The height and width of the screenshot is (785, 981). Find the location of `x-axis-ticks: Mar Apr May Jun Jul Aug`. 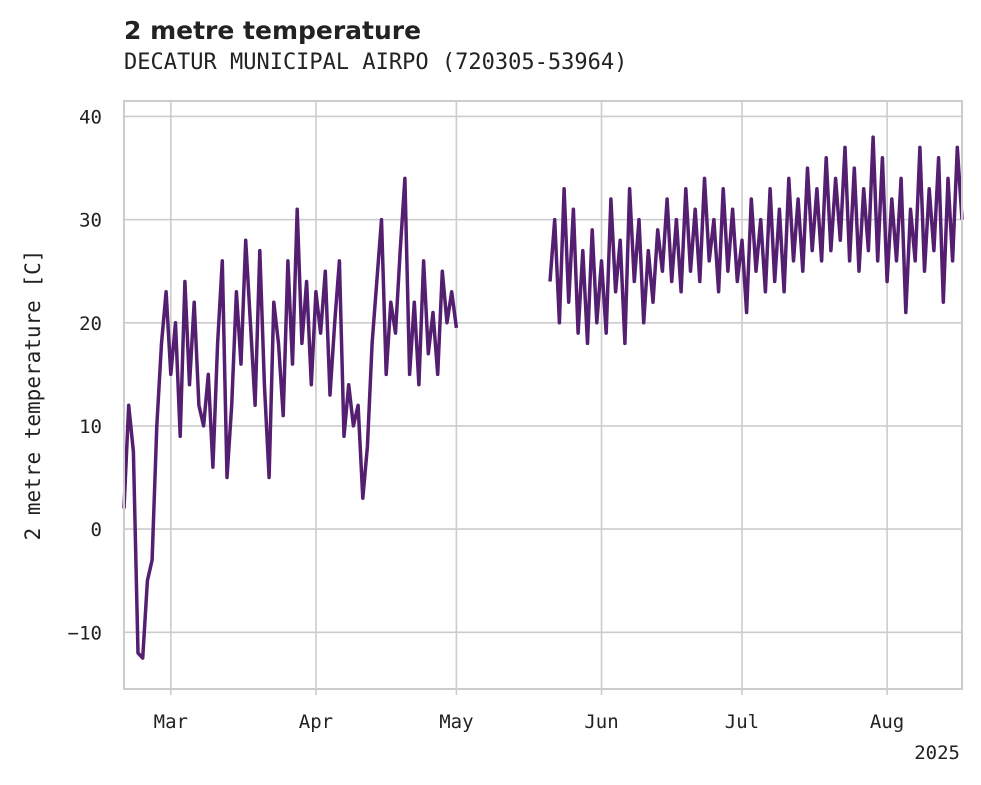

x-axis-ticks: Mar Apr May Jun Jul Aug is located at coordinates (529, 722).